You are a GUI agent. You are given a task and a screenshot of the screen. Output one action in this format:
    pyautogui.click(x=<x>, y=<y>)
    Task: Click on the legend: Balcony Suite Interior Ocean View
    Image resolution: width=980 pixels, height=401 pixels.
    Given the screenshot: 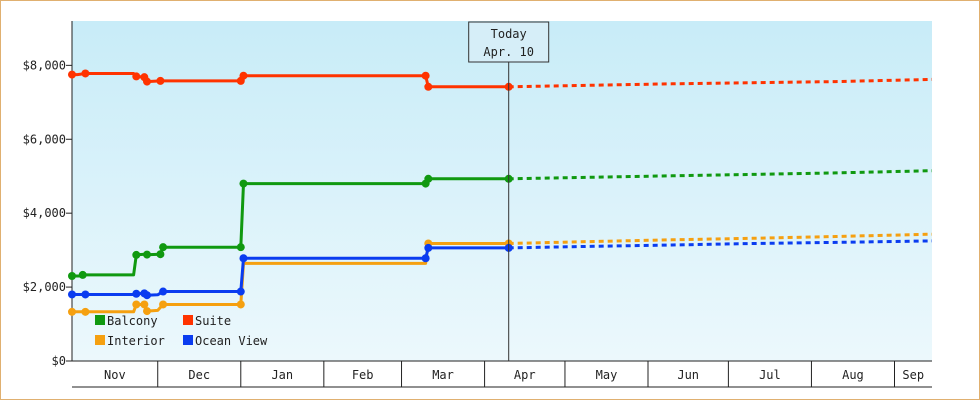 What is the action you would take?
    pyautogui.click(x=181, y=331)
    